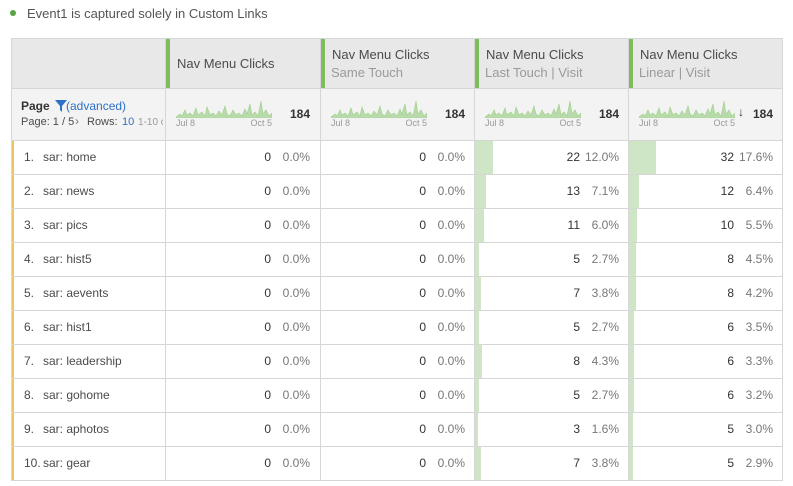 This screenshot has width=793, height=486. I want to click on next-page: ›, so click(77, 121).